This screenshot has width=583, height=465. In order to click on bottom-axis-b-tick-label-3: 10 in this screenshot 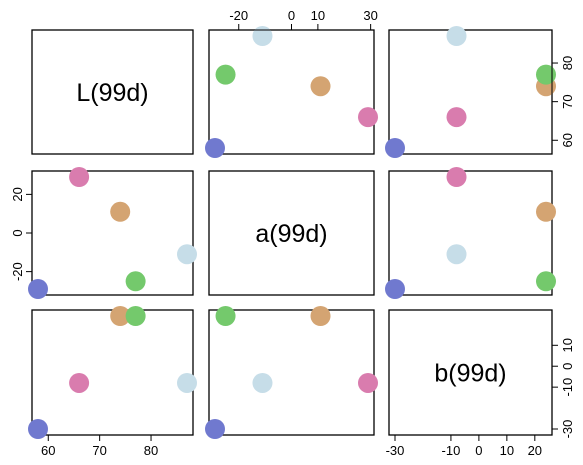, I will do `click(507, 450)`.